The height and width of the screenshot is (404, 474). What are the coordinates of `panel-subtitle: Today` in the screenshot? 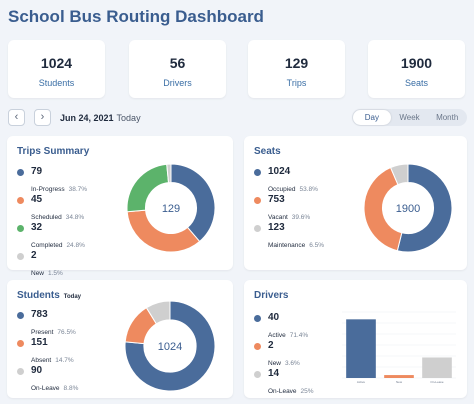 It's located at (72, 297).